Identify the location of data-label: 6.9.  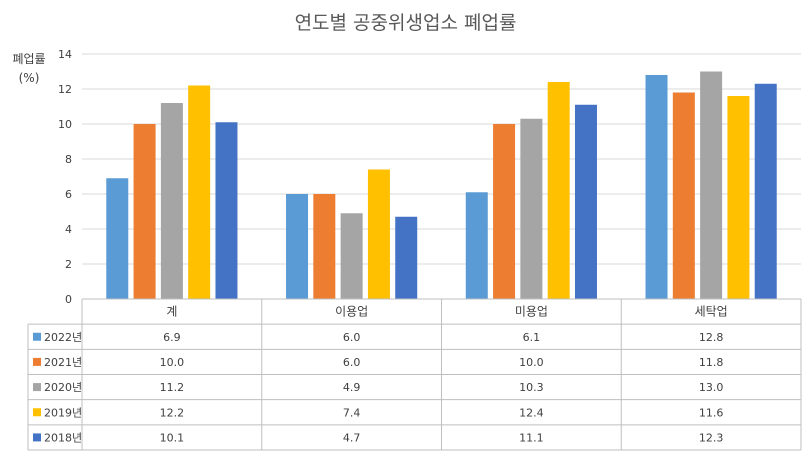
(172, 337).